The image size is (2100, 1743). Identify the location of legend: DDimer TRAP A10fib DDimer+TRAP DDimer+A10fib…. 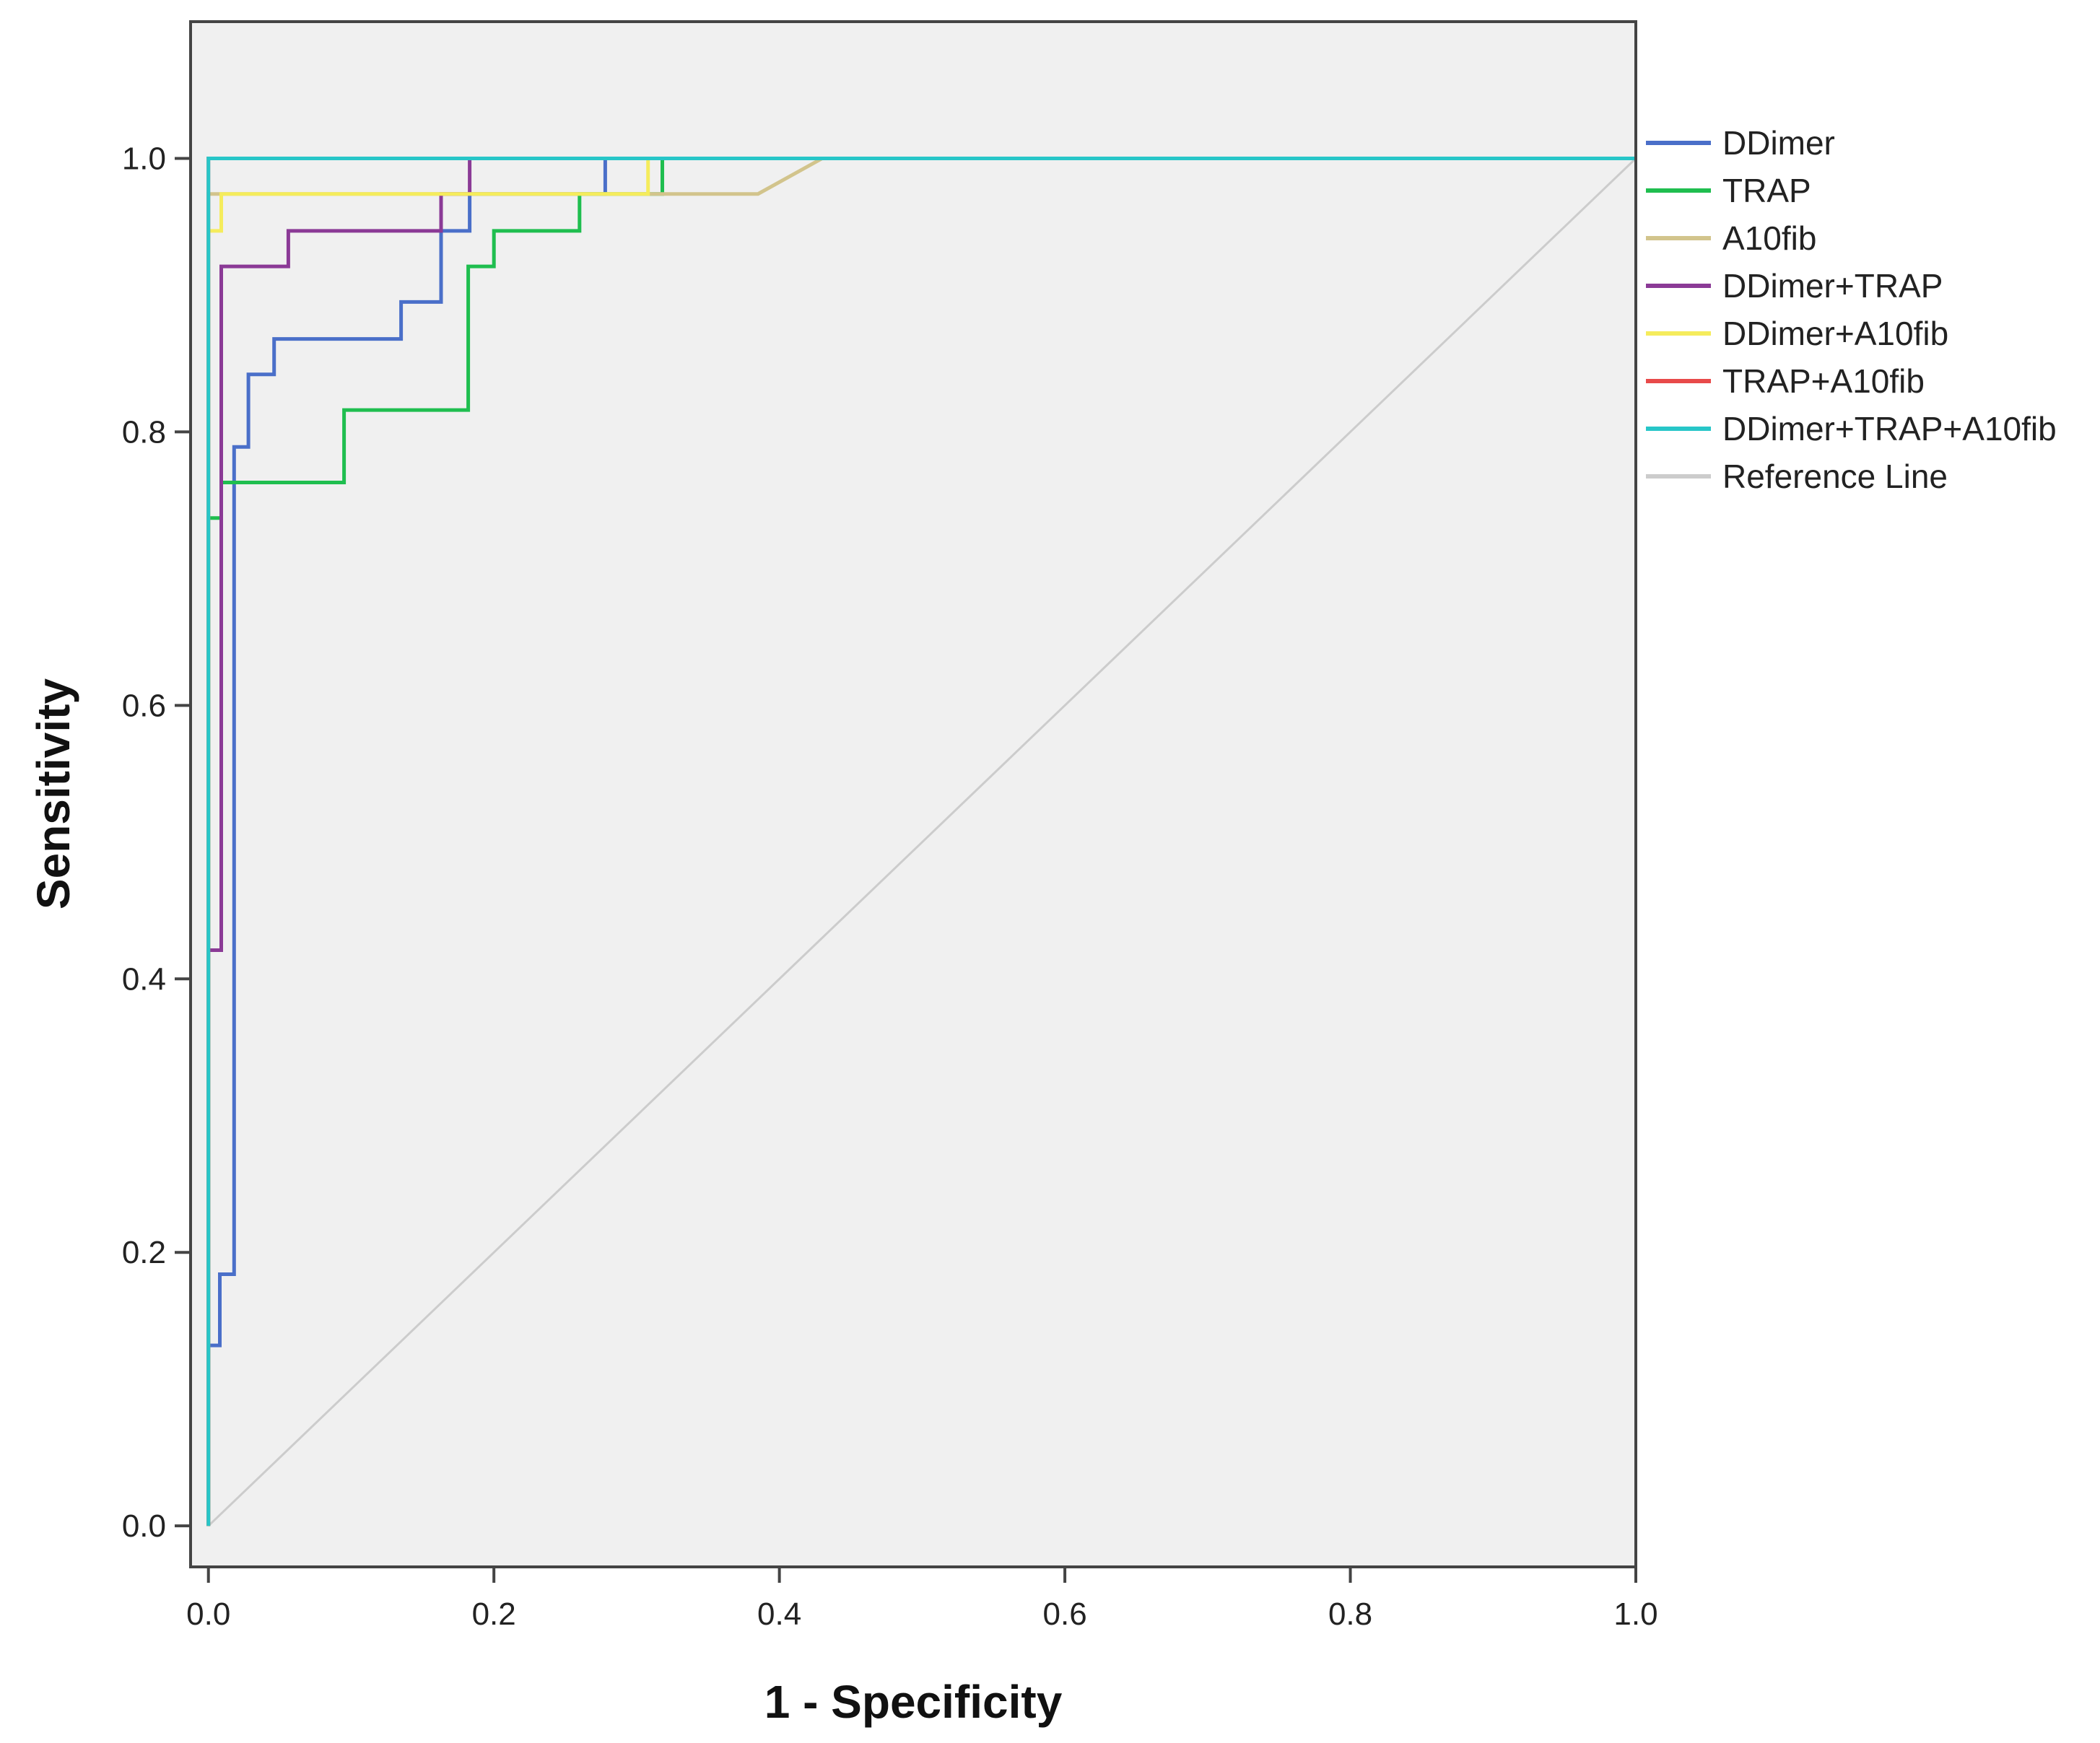
(1851, 309).